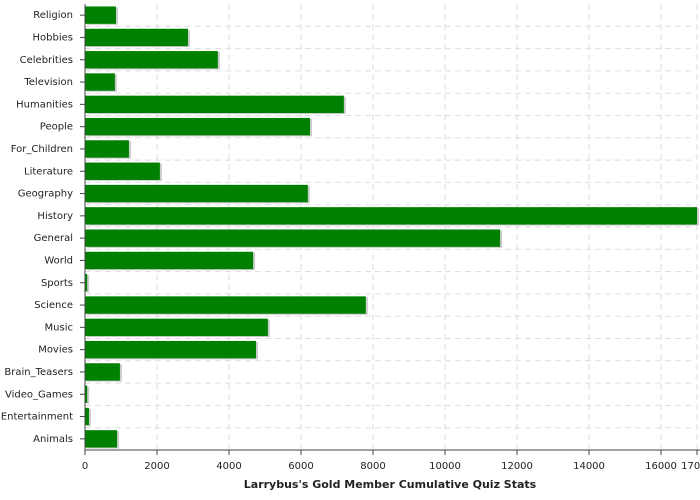  What do you see at coordinates (85, 466) in the screenshot?
I see `x-tick-label: 0` at bounding box center [85, 466].